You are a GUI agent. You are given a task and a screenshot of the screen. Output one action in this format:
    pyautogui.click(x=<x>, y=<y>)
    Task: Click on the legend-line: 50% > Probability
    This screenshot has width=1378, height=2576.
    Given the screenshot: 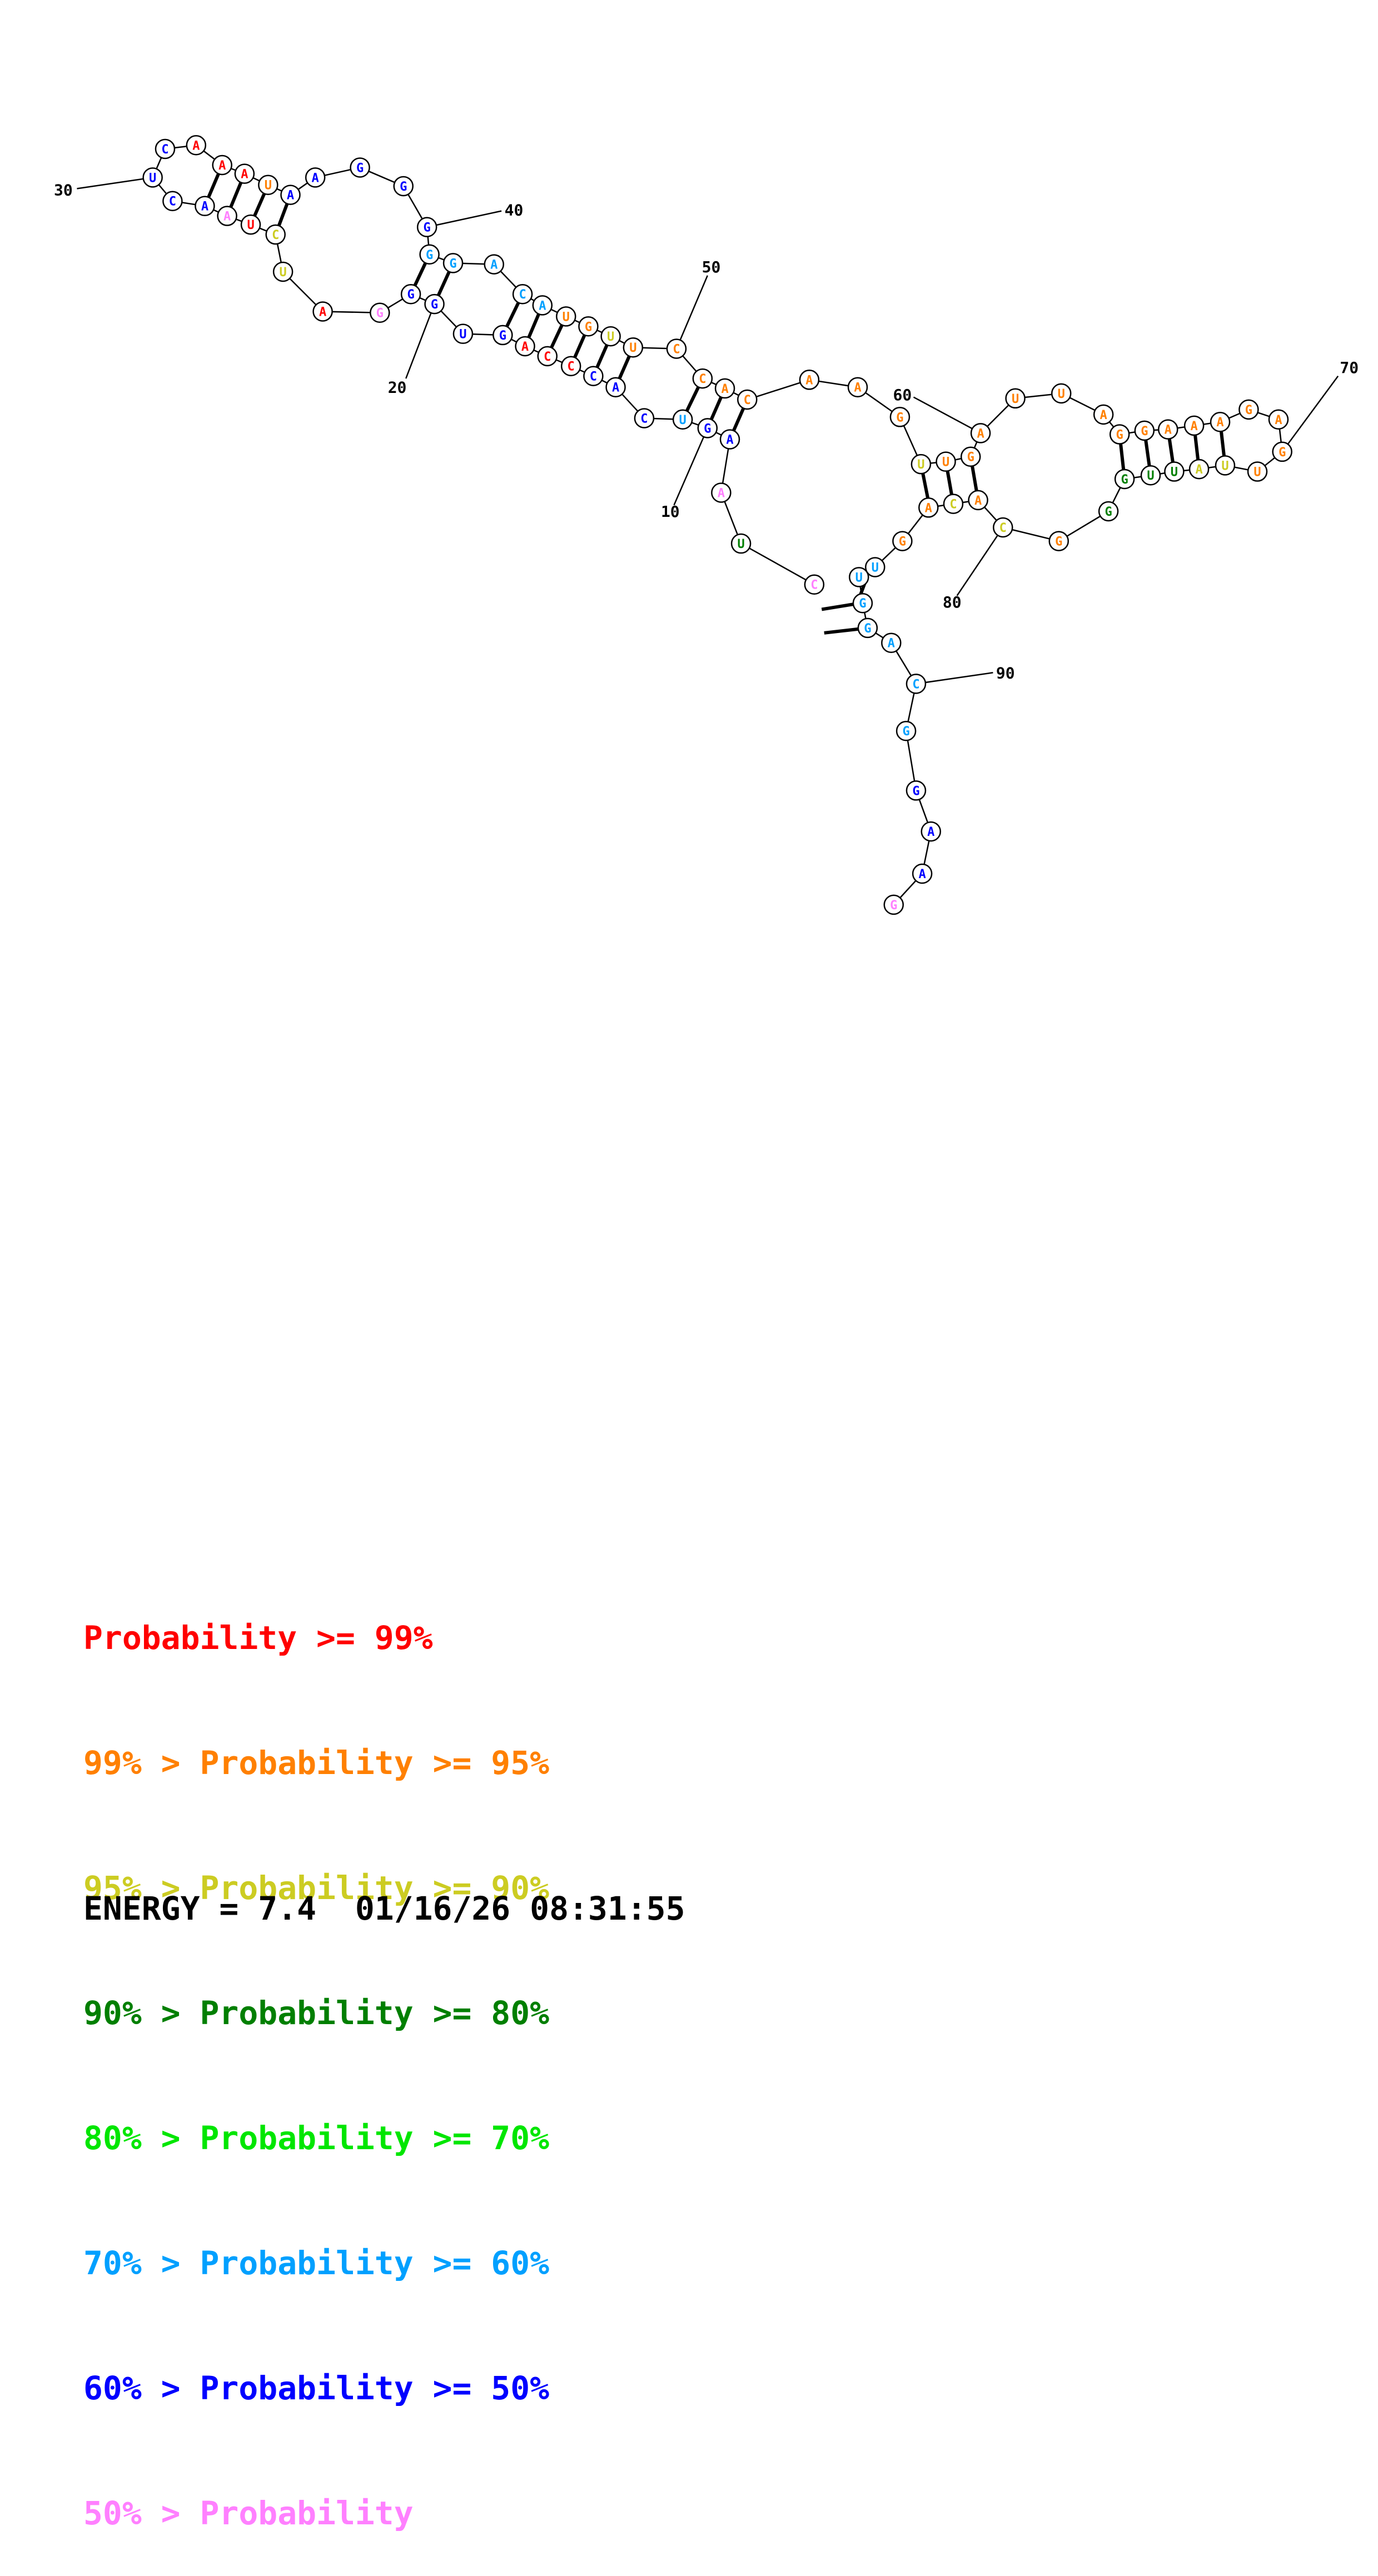 What is the action you would take?
    pyautogui.click(x=316, y=2513)
    